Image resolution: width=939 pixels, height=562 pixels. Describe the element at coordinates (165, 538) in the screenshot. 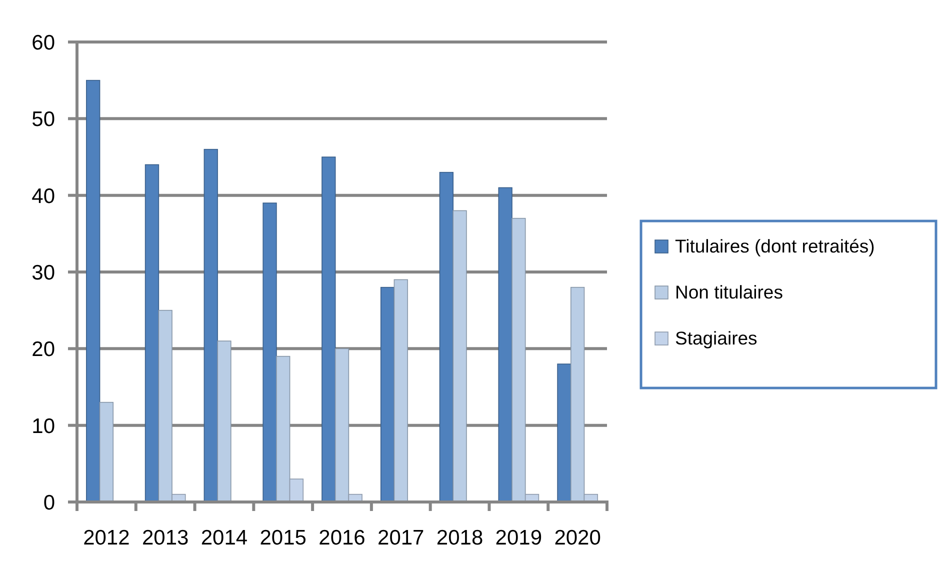

I see `x-tick-label: 2013` at that location.